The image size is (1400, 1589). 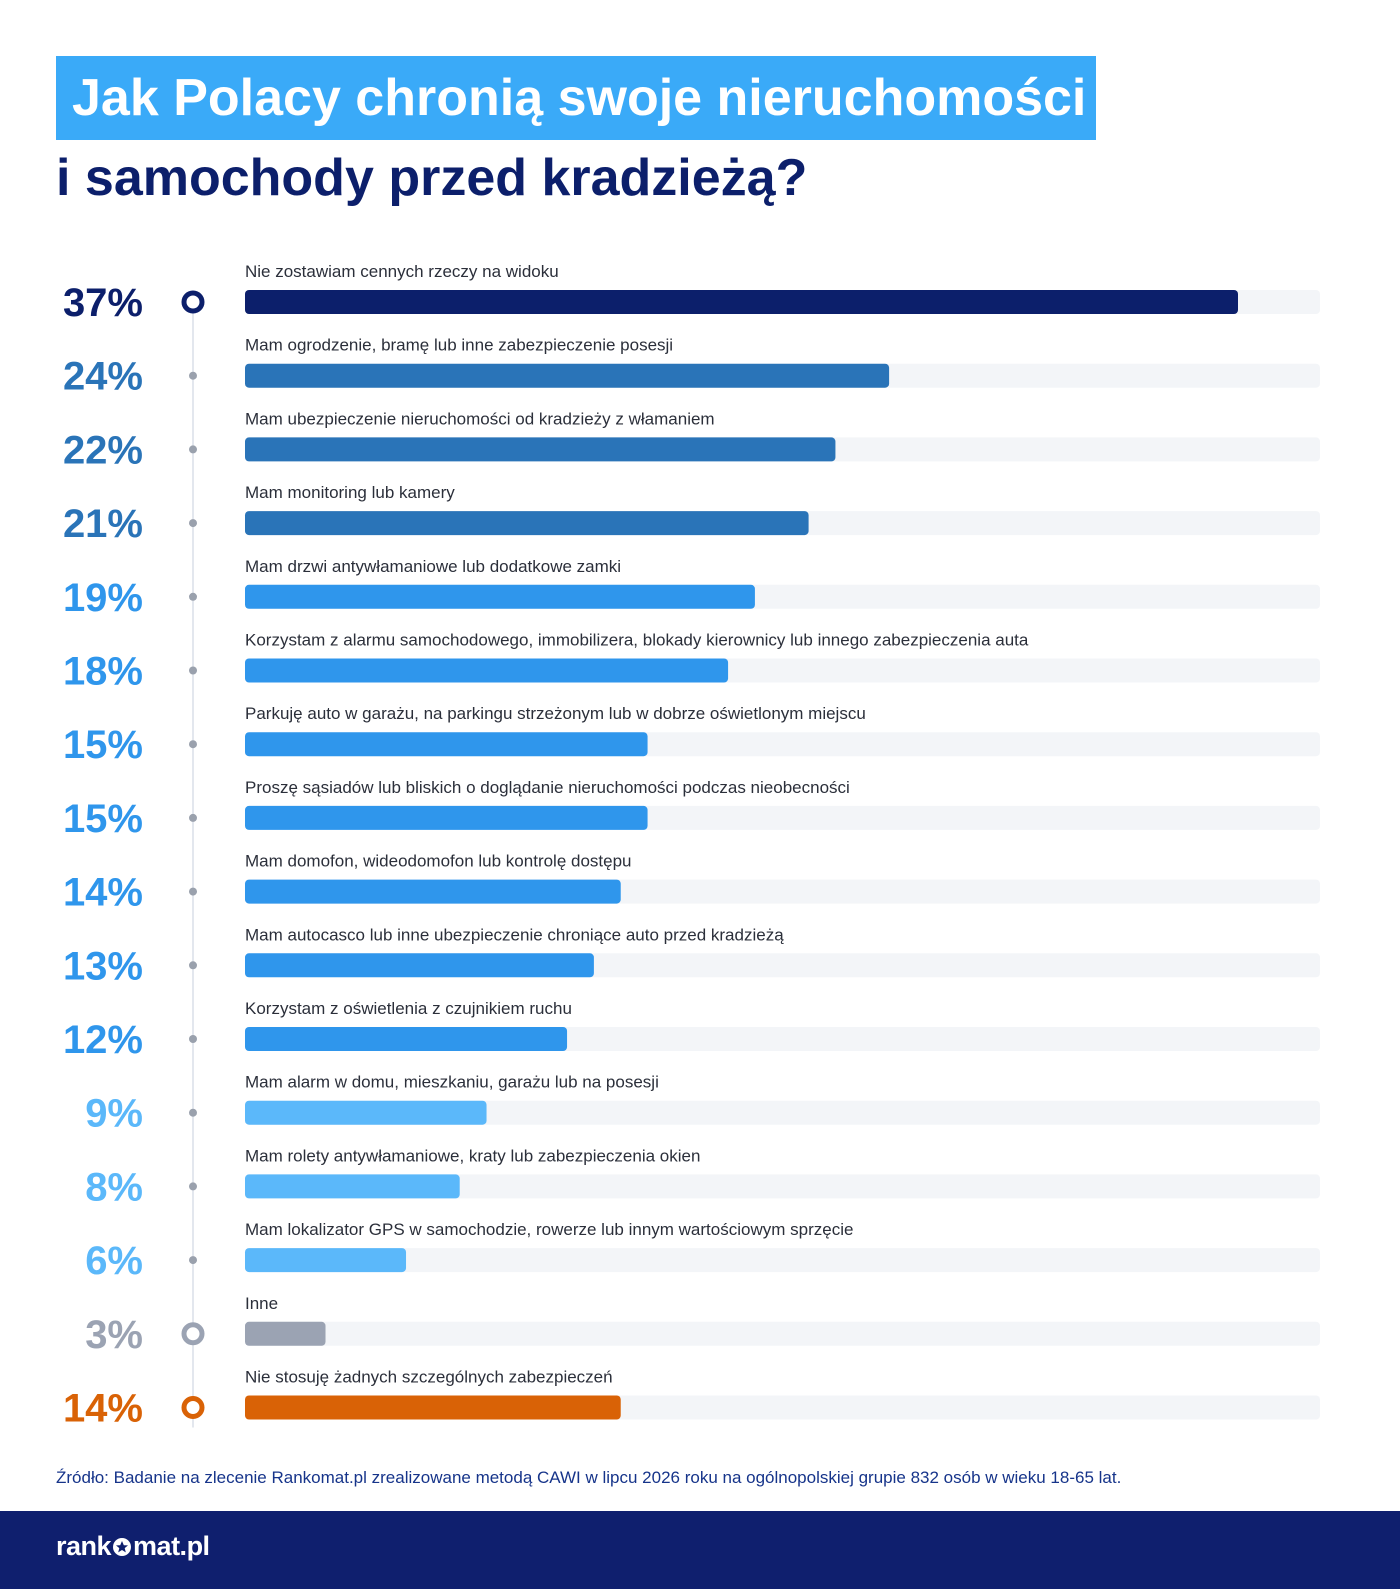 I want to click on page-title-line2: i samochody przed kradzieżą?, so click(x=432, y=178).